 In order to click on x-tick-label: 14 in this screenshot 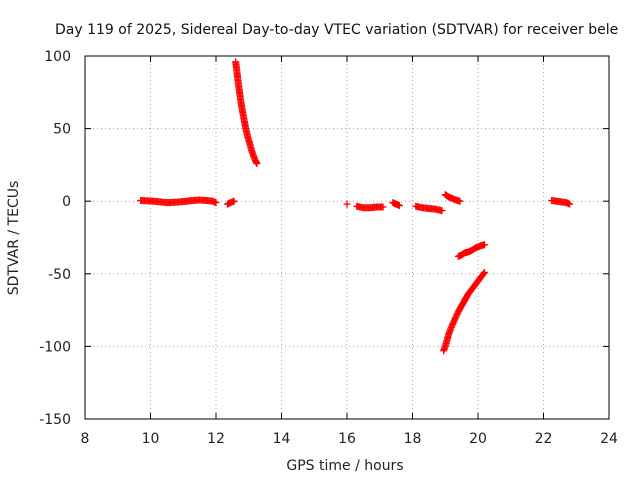, I will do `click(282, 439)`.